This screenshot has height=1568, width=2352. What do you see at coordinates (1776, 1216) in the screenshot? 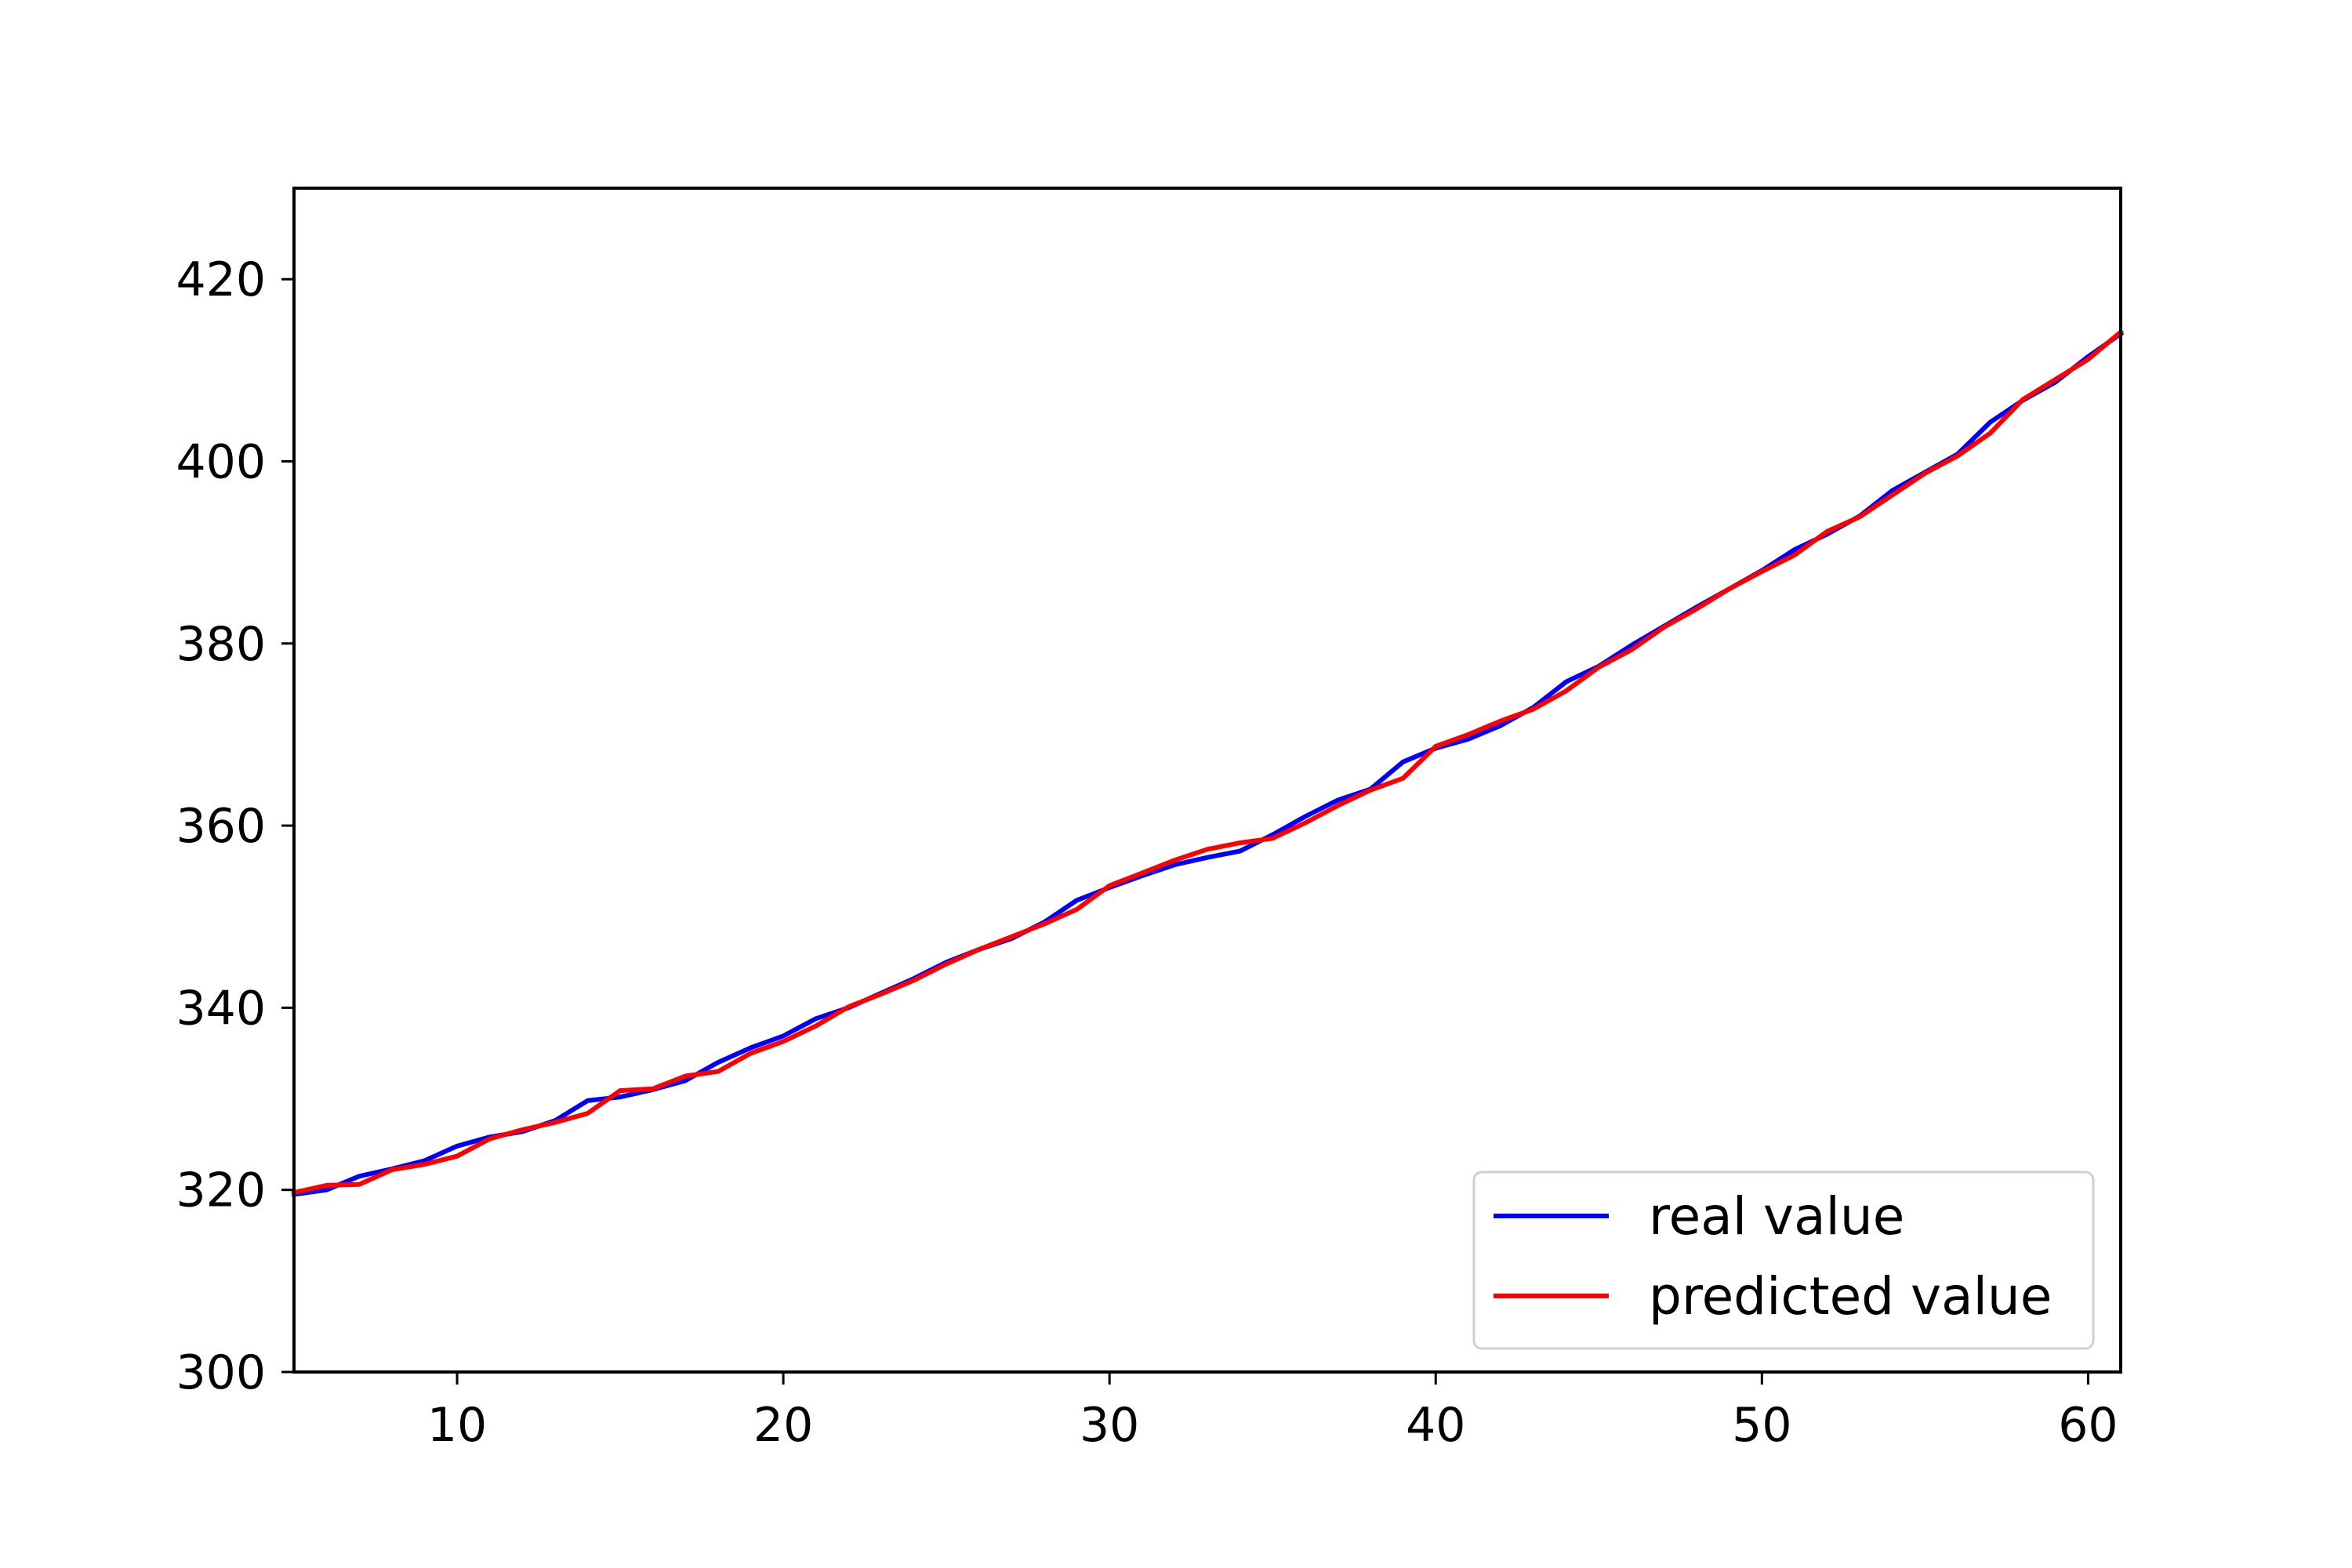
I see `legend-label-0: real value` at bounding box center [1776, 1216].